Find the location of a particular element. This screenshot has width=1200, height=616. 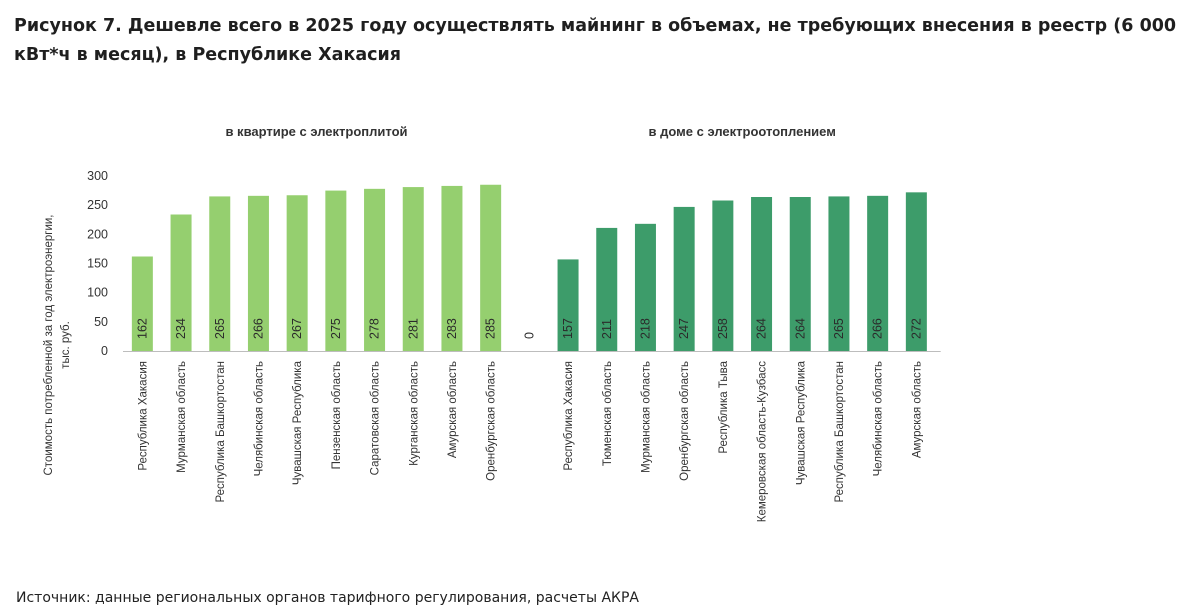

y-tick-label: 250 is located at coordinates (97, 205).